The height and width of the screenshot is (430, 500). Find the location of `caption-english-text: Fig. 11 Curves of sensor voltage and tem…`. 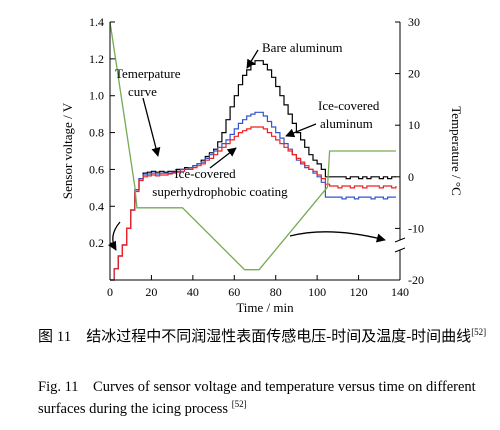

caption-english-text: Fig. 11 Curves of sensor voltage and tem… is located at coordinates (257, 398).